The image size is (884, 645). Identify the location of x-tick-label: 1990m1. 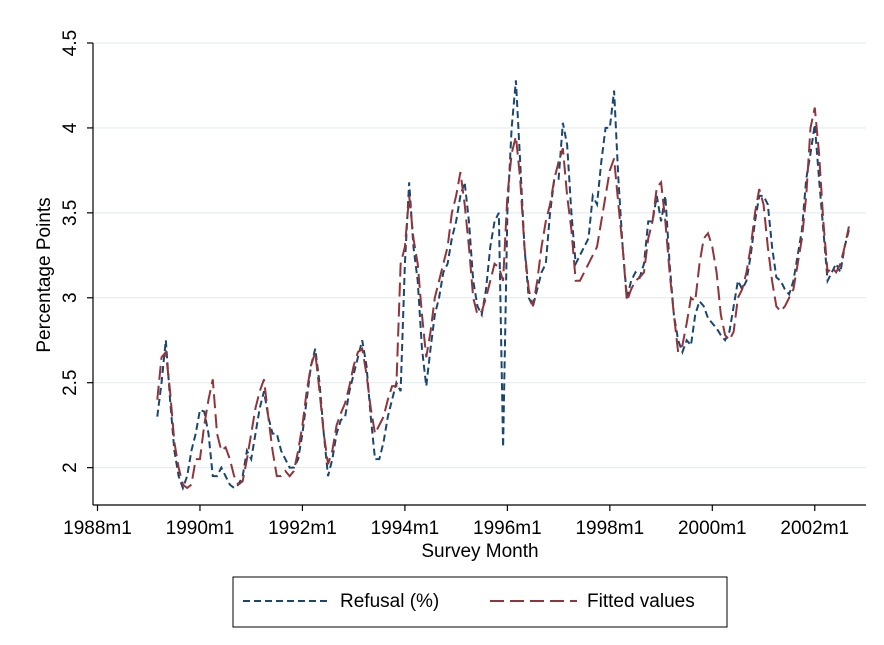
(200, 528).